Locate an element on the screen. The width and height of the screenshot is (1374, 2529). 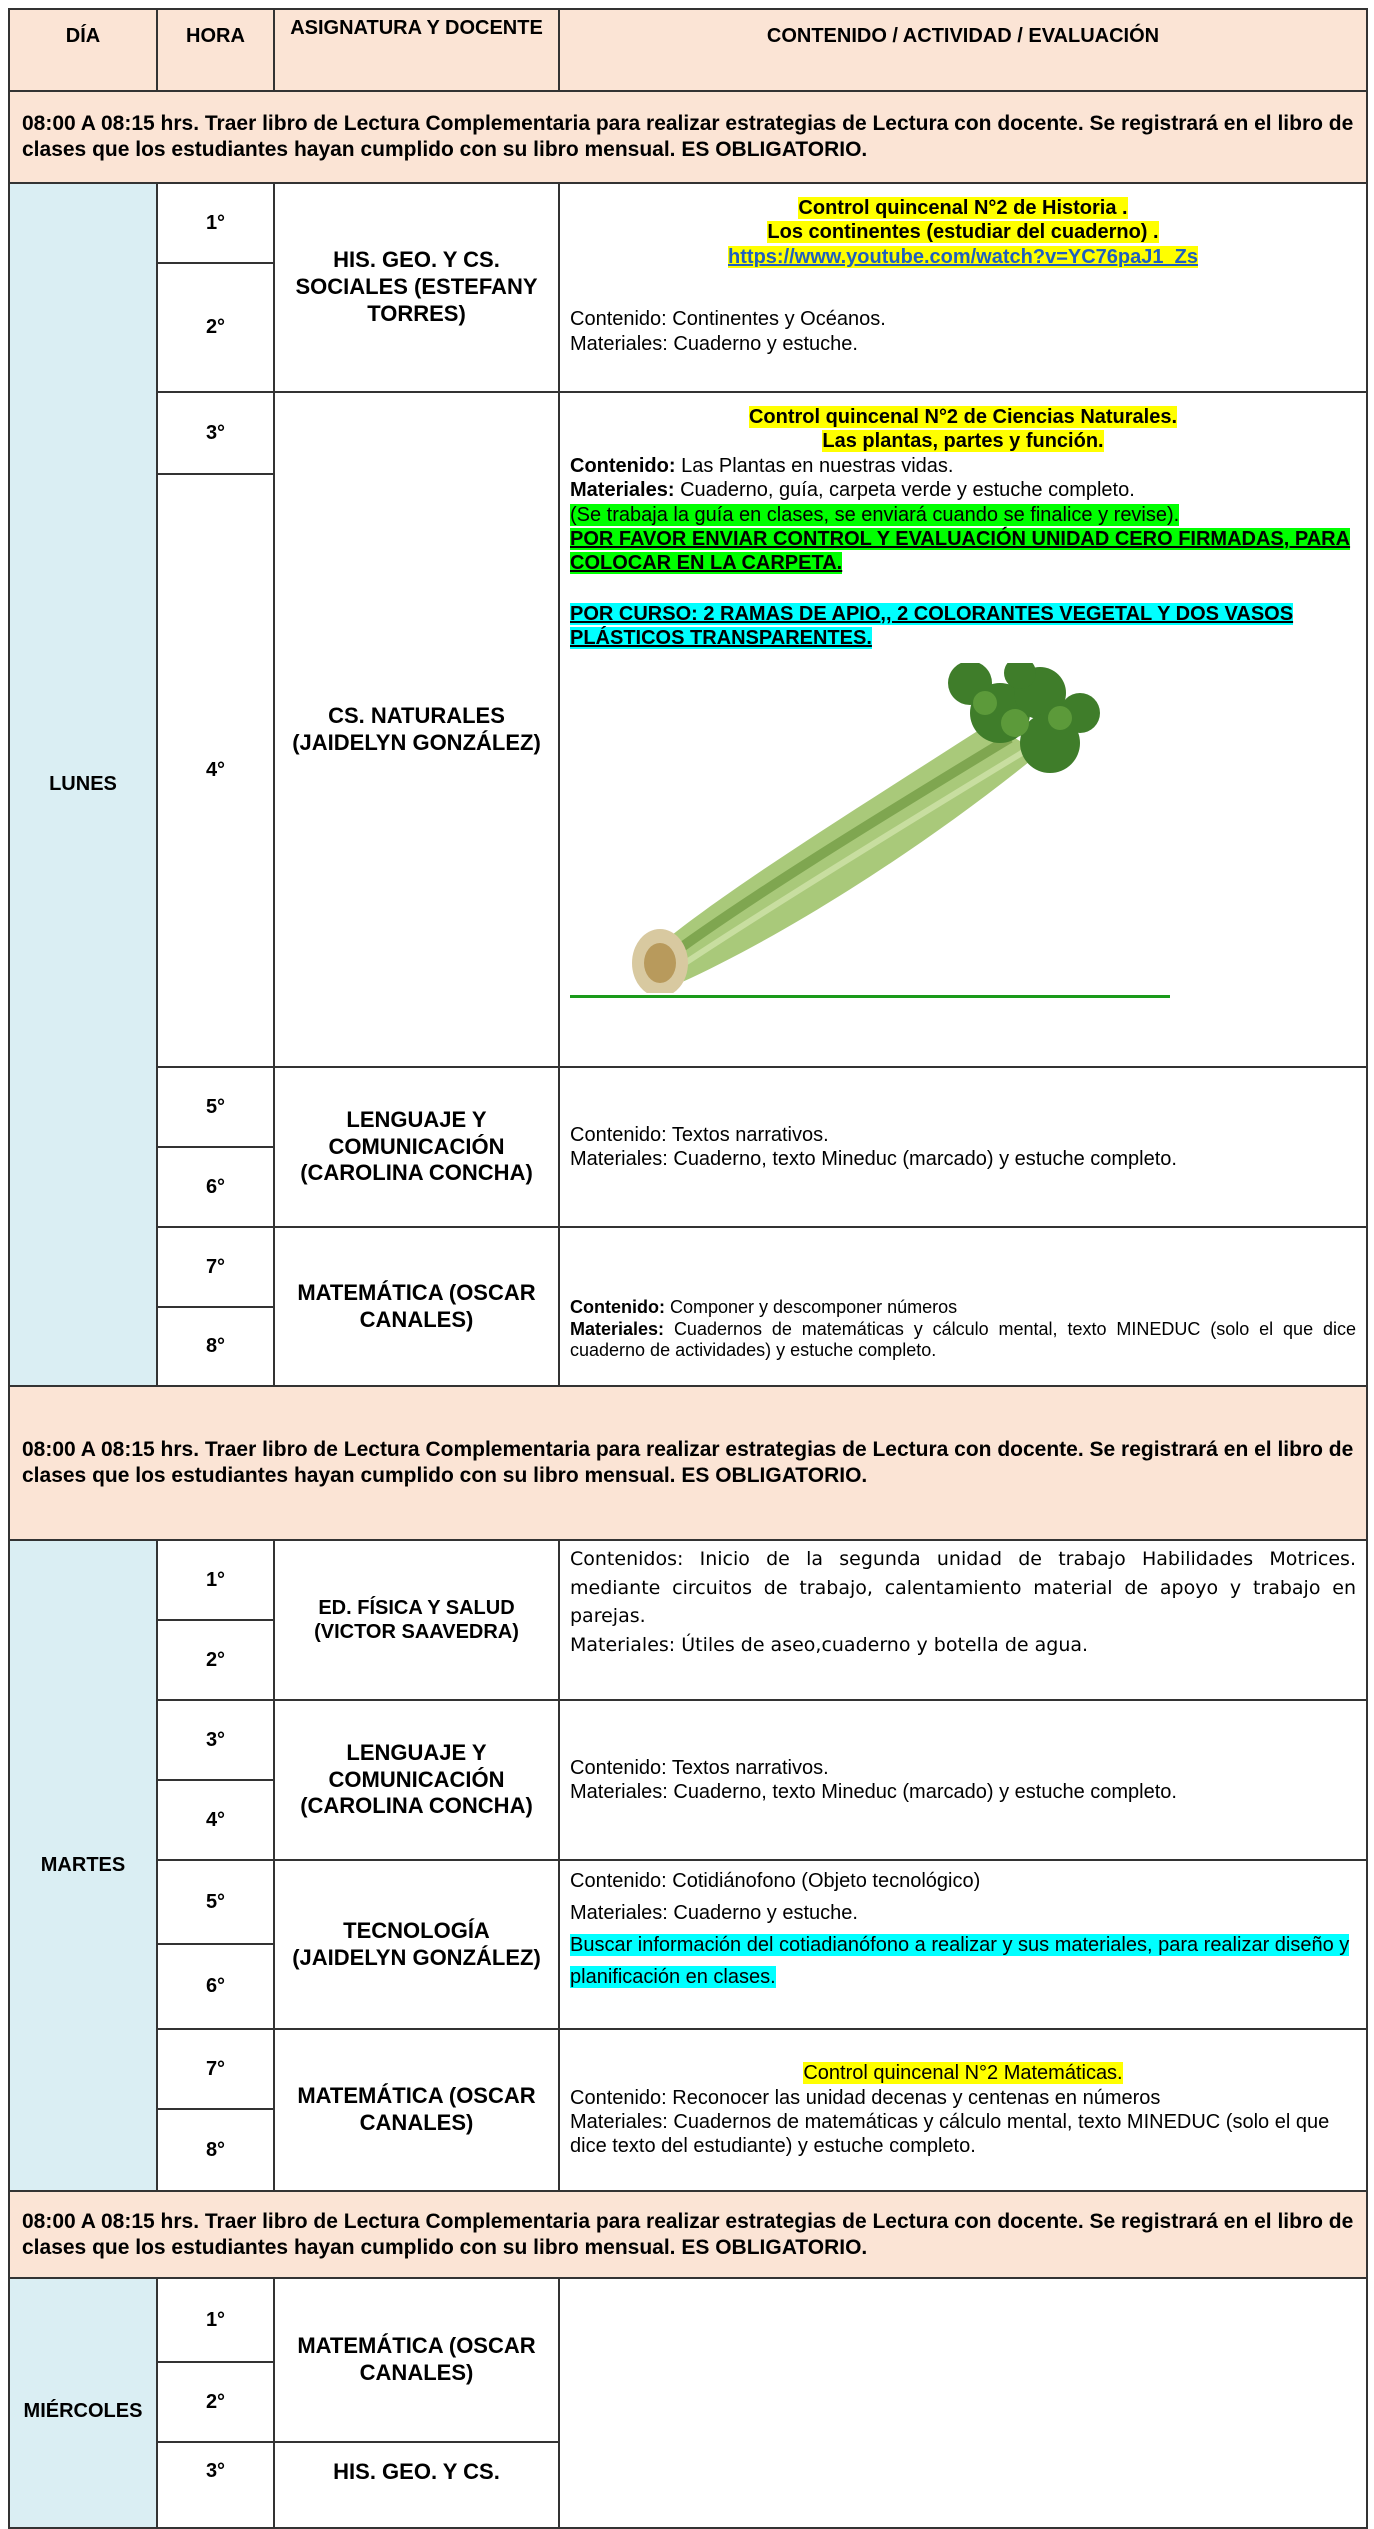
header-content: CONTENIDO / ACTIVIDAD / EVALUACIÓN is located at coordinates (963, 50).